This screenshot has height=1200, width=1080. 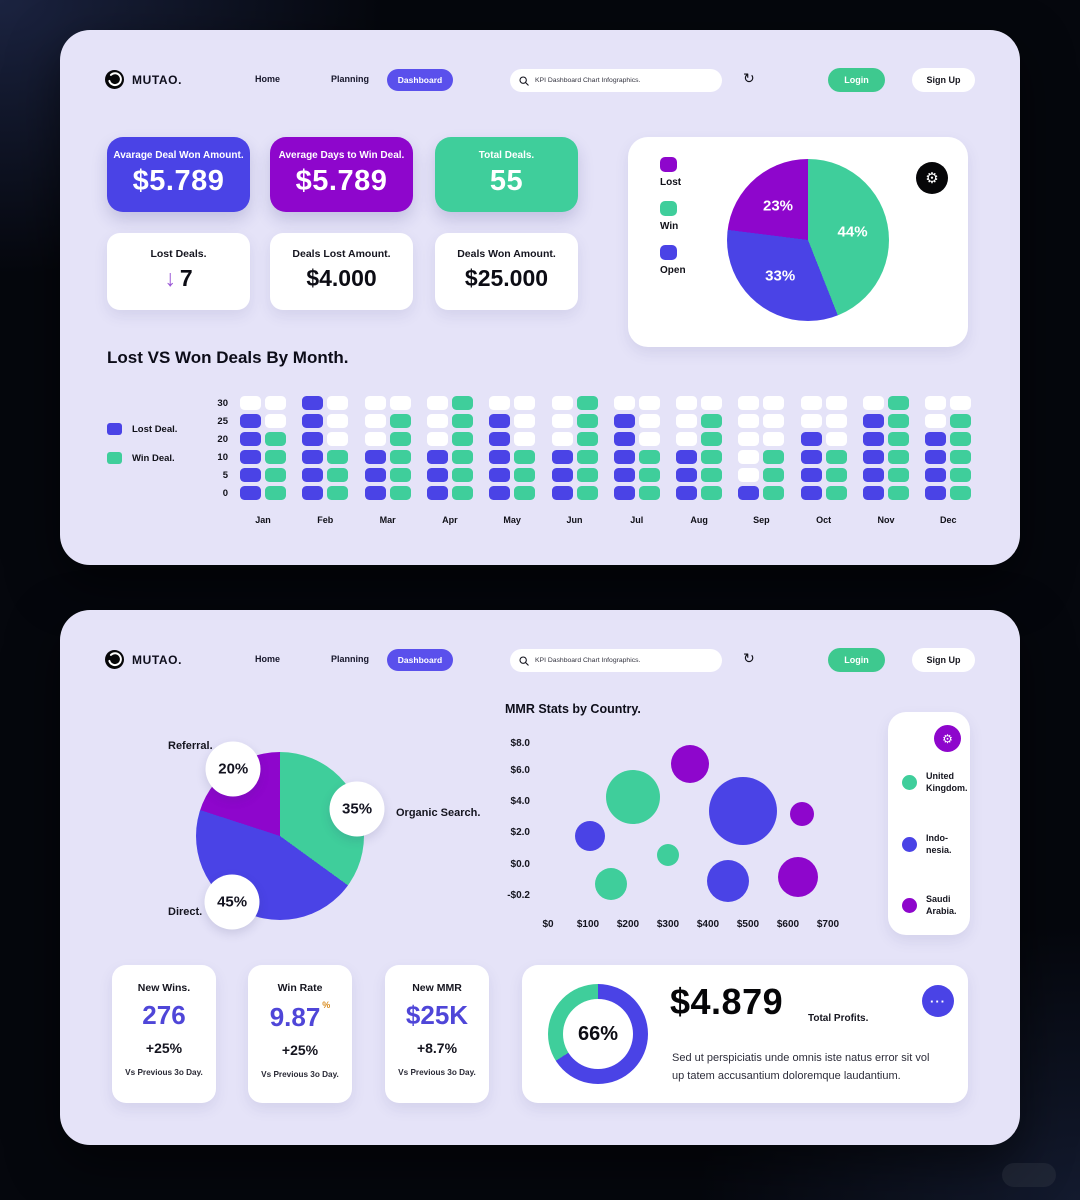 I want to click on legend-dot-united-kingdom, so click(x=909, y=782).